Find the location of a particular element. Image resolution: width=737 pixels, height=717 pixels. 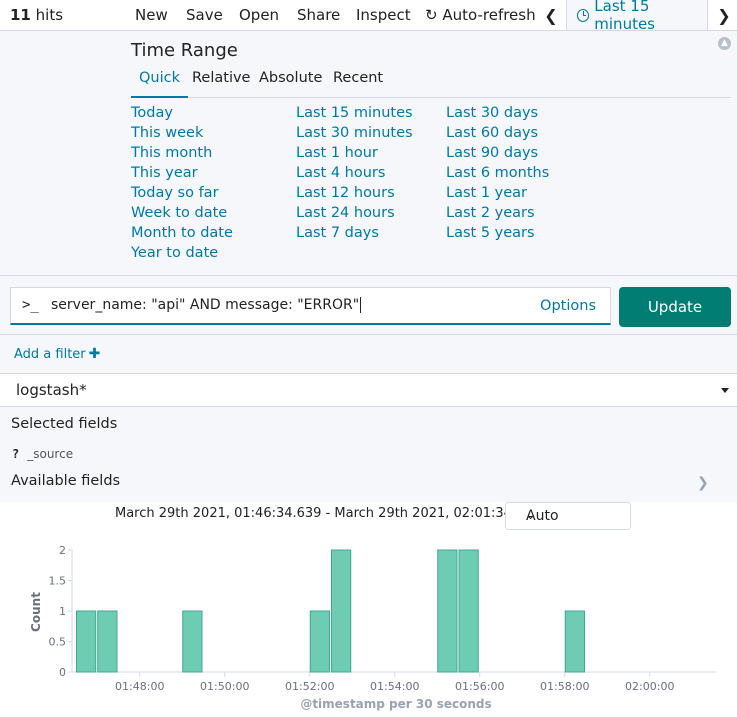

options-button: Options is located at coordinates (568, 306).